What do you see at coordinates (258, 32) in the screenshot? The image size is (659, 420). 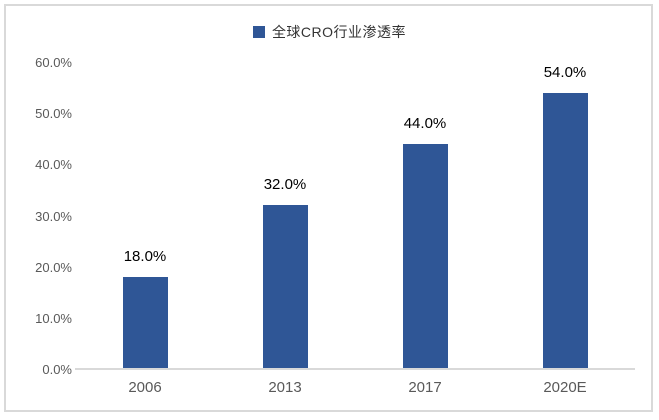 I see `legend-square-icon` at bounding box center [258, 32].